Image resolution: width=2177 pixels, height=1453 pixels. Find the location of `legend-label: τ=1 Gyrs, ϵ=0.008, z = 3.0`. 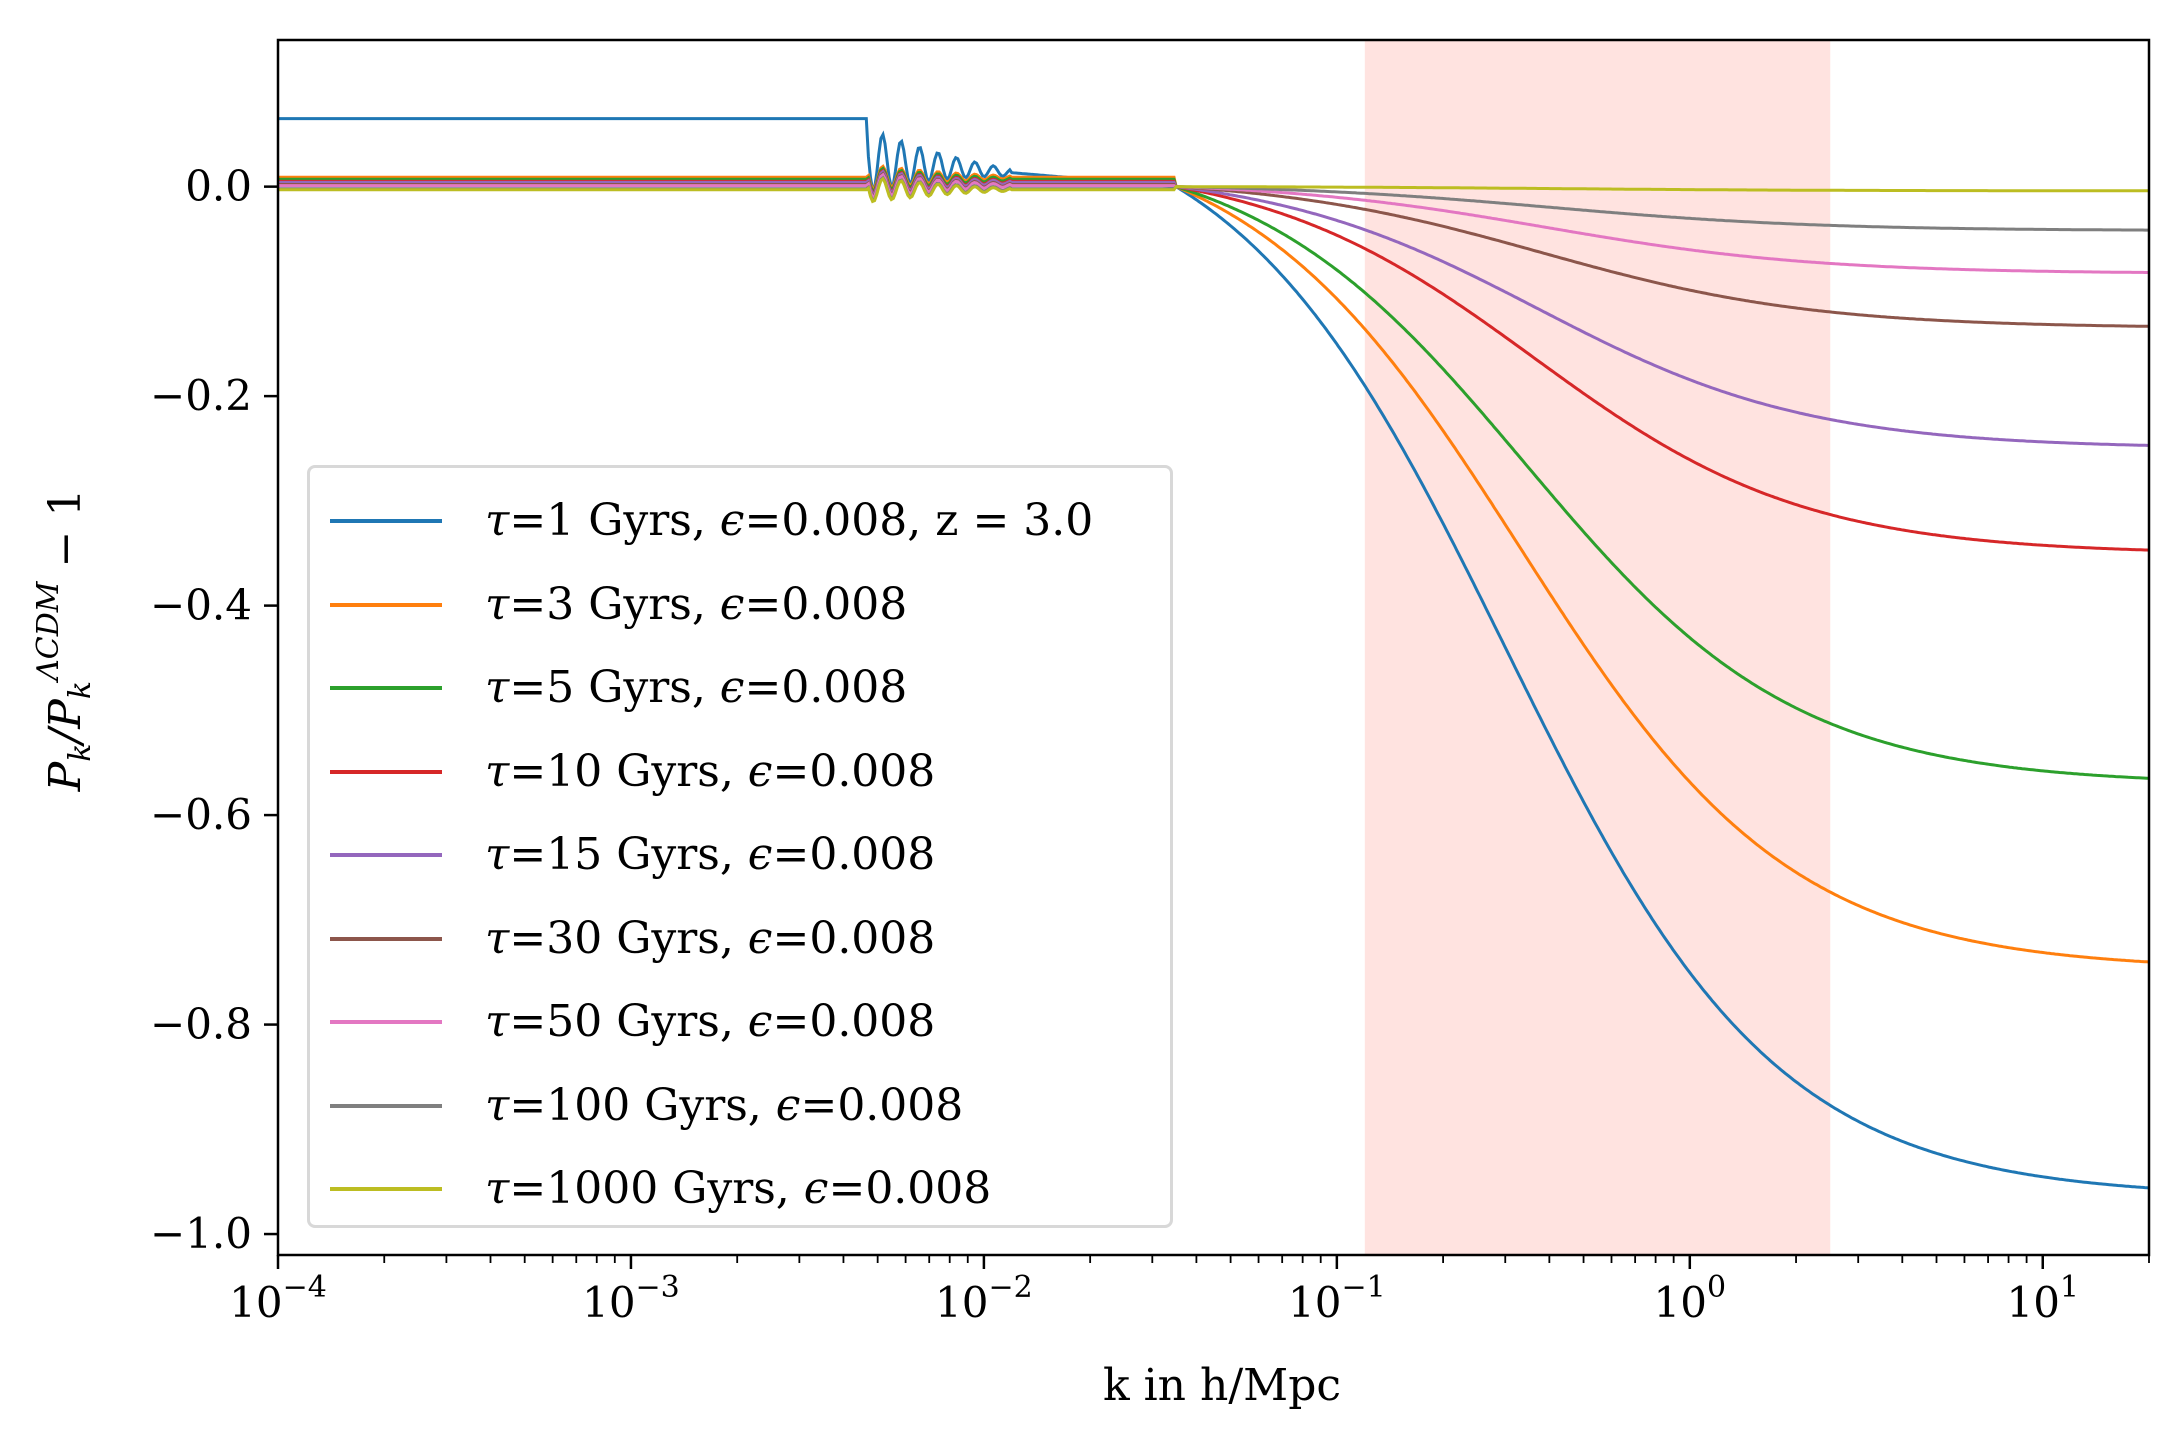

legend-label: τ=1 Gyrs, ϵ=0.008, z = 3.0 is located at coordinates (789, 520).